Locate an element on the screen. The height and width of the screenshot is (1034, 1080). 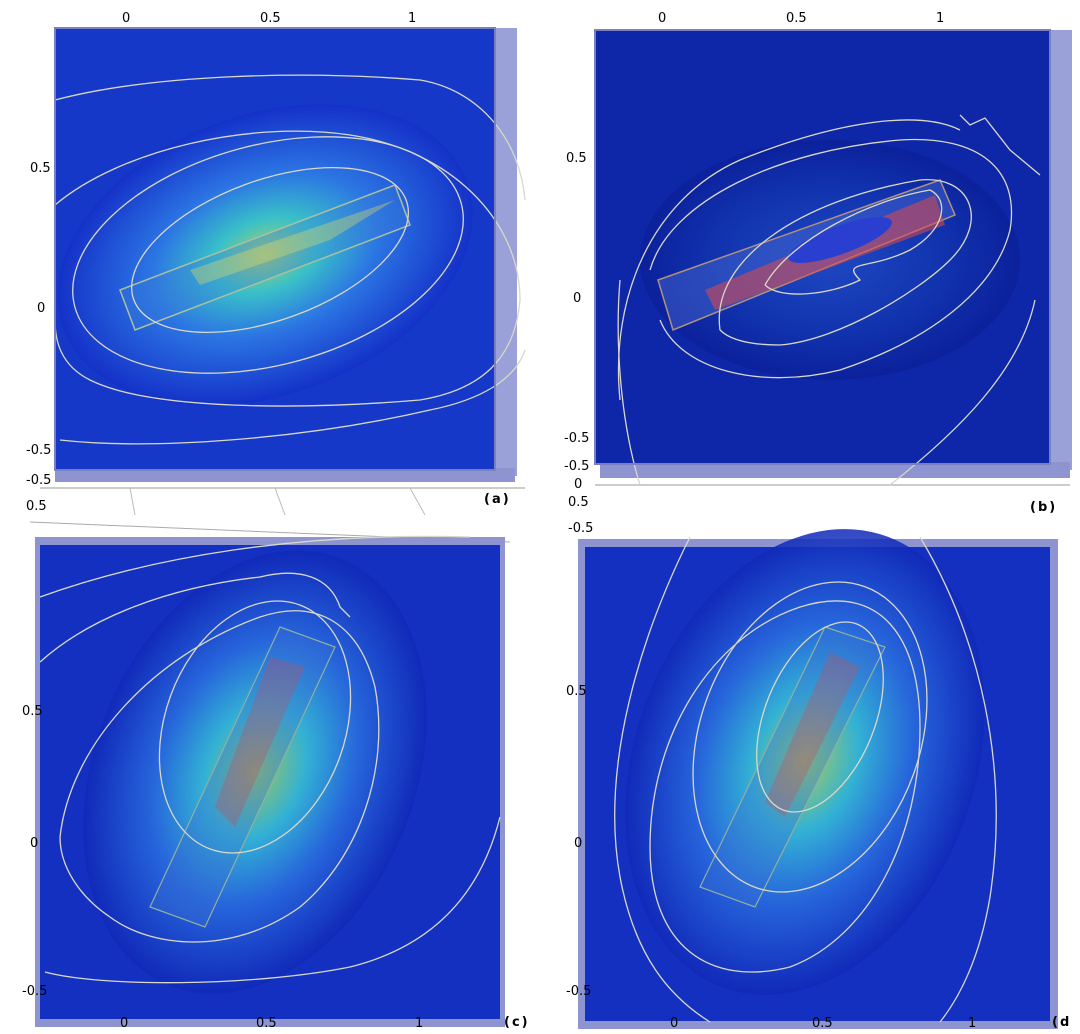
box-bottom-face is located at coordinates (285, 475).